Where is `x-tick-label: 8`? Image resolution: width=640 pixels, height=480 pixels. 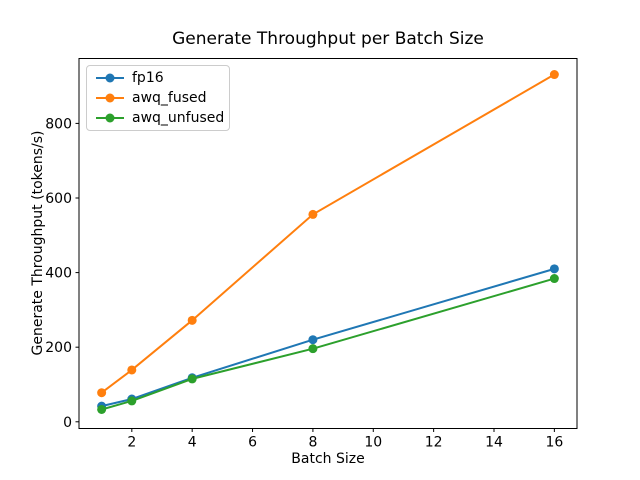 x-tick-label: 8 is located at coordinates (312, 443).